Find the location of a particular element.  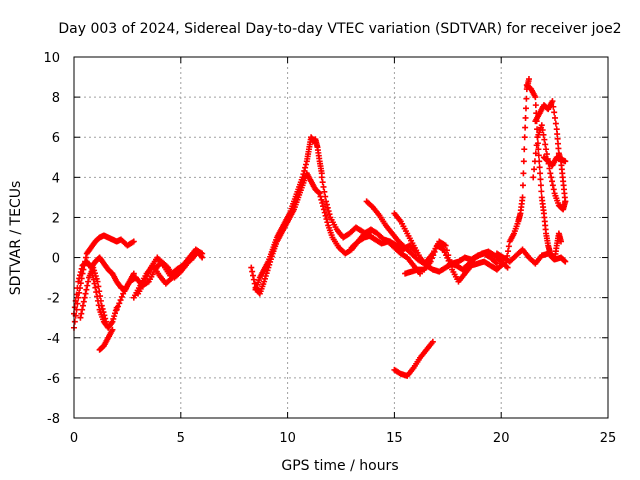

series-track-n is located at coordinates (445, 242).